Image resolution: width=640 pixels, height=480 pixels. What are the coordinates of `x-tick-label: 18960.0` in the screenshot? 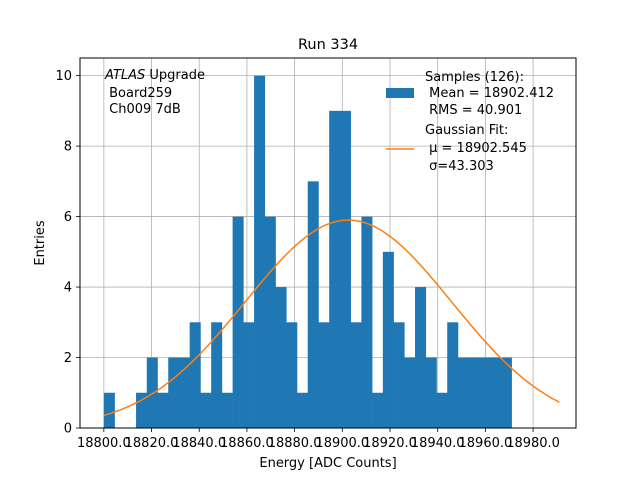 It's located at (486, 443).